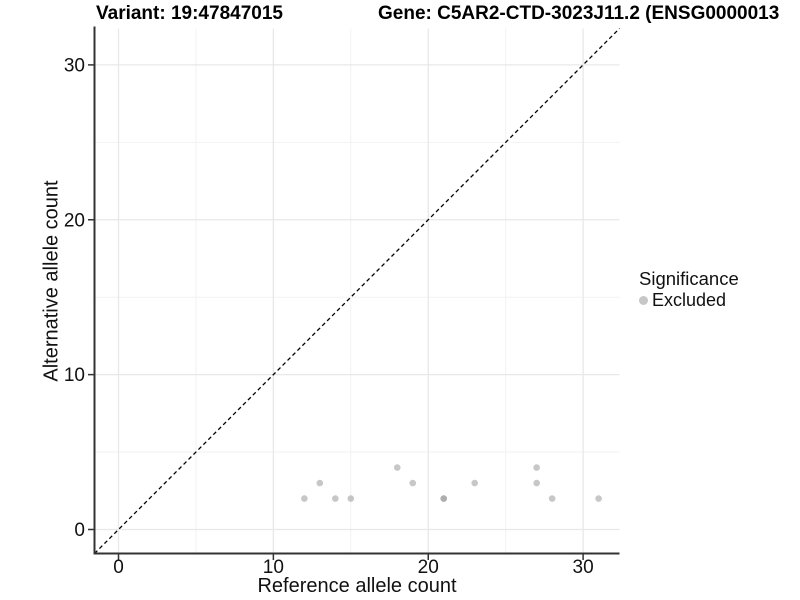 This screenshot has height=600, width=800. What do you see at coordinates (79, 530) in the screenshot?
I see `y-tick-label: 0` at bounding box center [79, 530].